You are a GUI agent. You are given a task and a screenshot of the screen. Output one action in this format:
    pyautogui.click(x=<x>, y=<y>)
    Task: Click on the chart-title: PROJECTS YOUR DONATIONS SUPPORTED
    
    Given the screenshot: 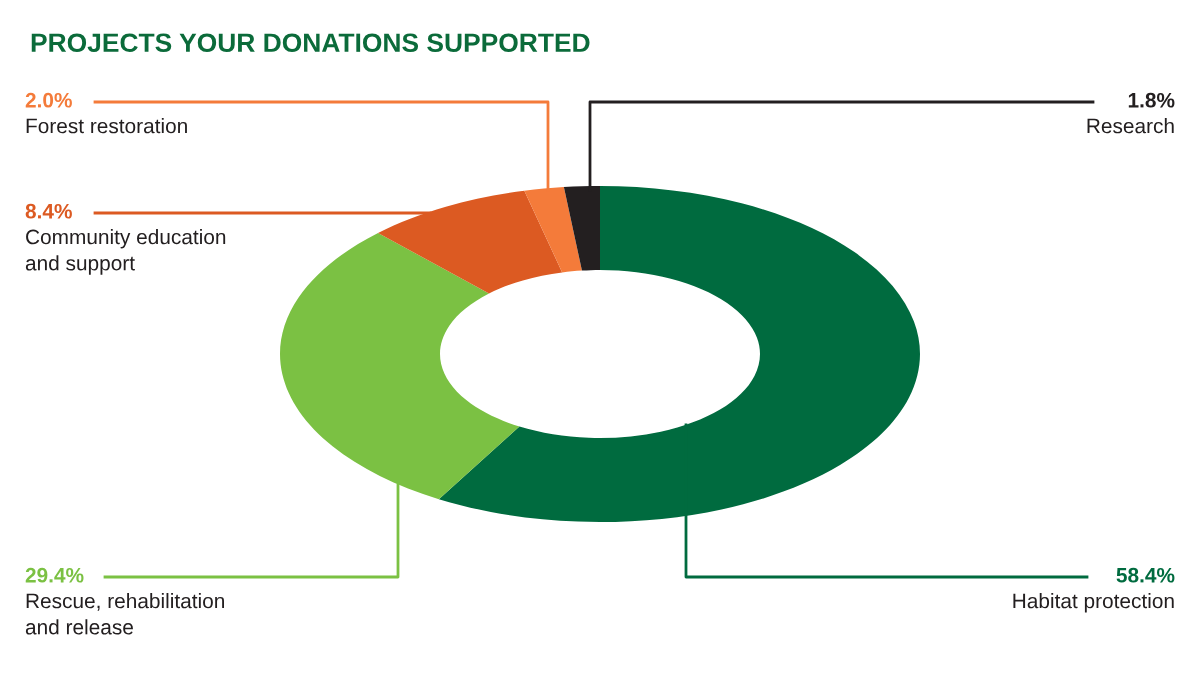 What is the action you would take?
    pyautogui.click(x=310, y=43)
    